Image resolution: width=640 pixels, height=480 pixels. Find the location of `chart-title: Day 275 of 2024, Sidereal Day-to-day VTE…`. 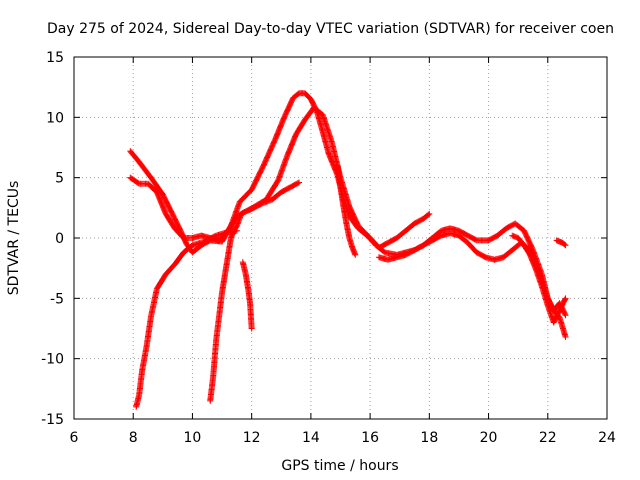

chart-title: Day 275 of 2024, Sidereal Day-to-day VTE… is located at coordinates (330, 29).